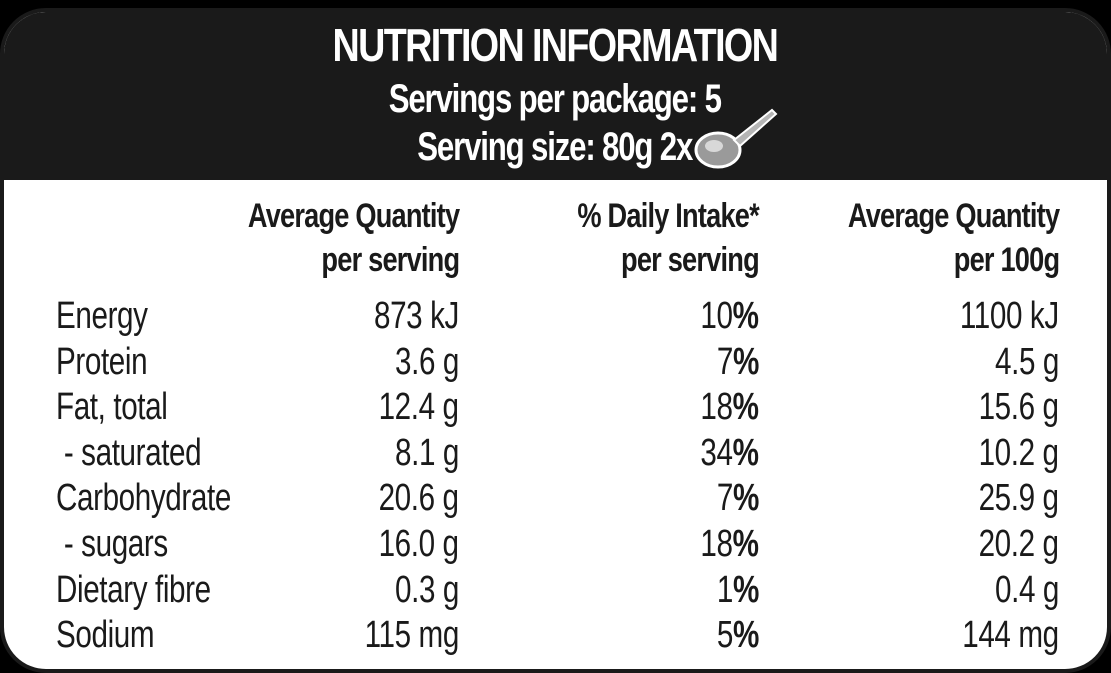  Describe the element at coordinates (427, 452) in the screenshot. I see `per-serving-value: 8.1 g` at that location.